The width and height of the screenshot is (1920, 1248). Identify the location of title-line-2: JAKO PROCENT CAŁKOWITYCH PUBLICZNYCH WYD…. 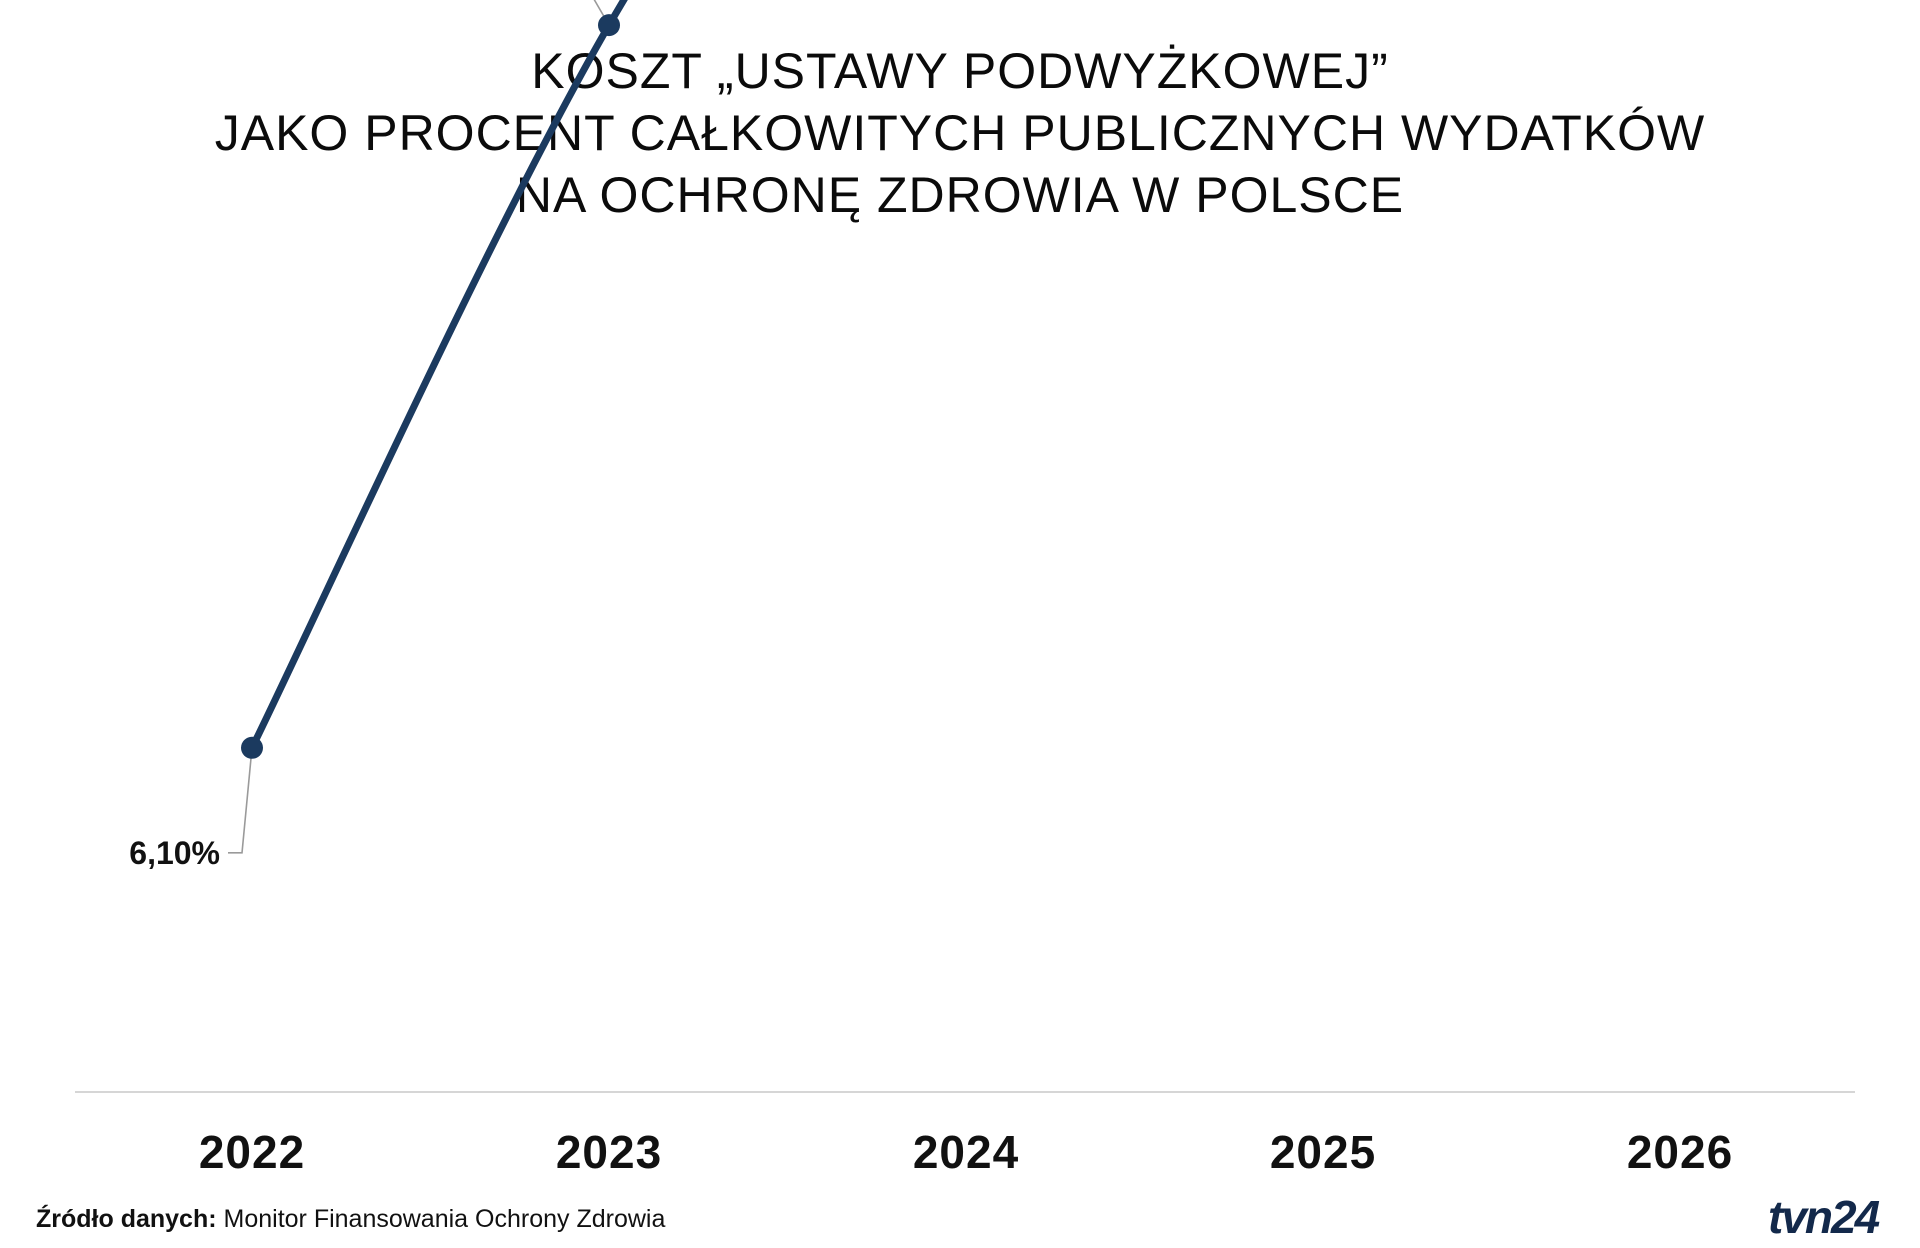
(960, 133).